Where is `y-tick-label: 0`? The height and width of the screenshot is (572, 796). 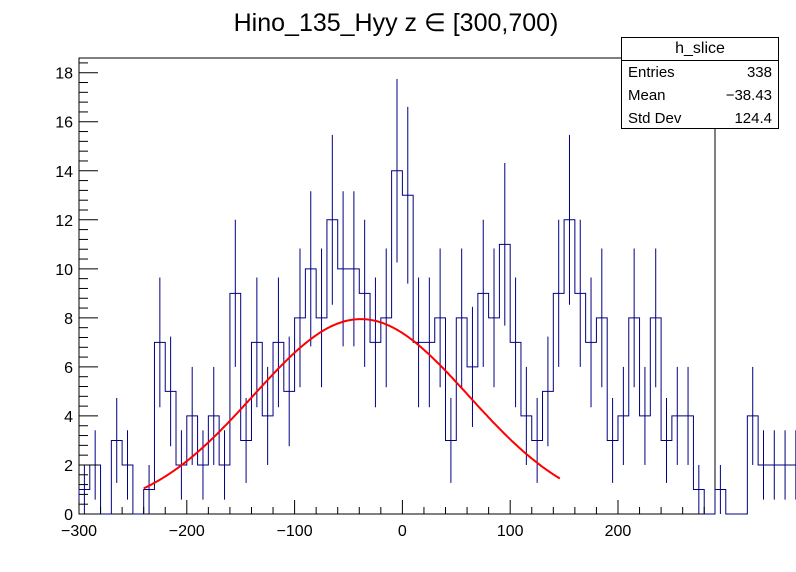 y-tick-label: 0 is located at coordinates (68, 515).